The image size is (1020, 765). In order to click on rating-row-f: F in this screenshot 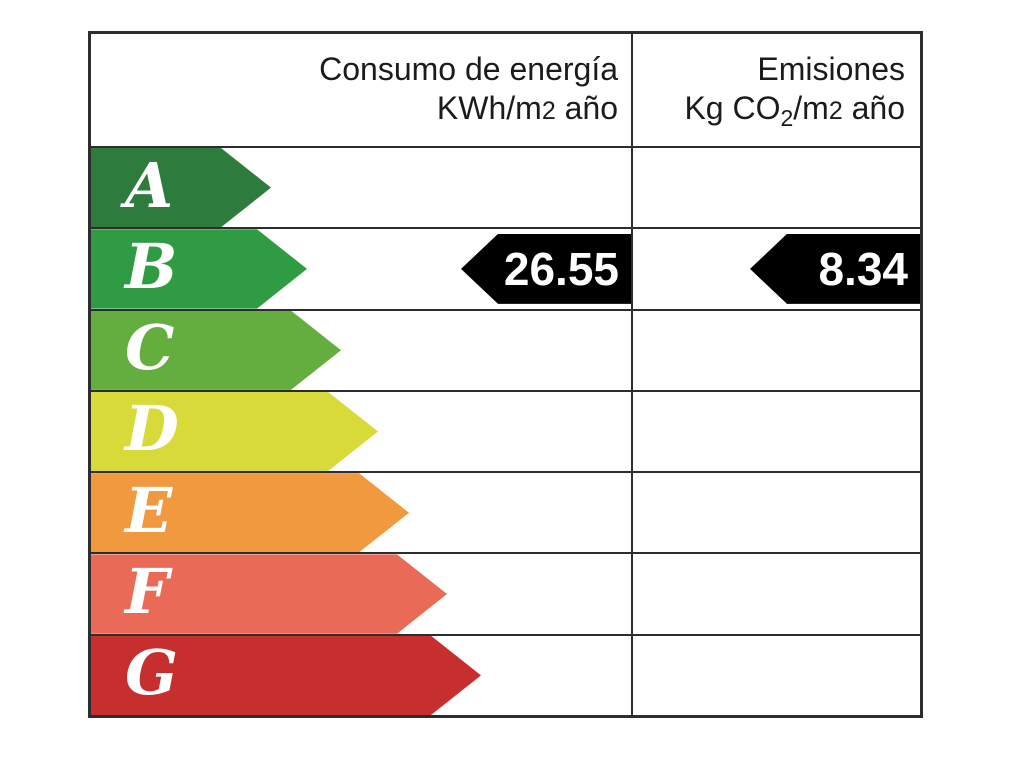, I will do `click(505, 595)`.